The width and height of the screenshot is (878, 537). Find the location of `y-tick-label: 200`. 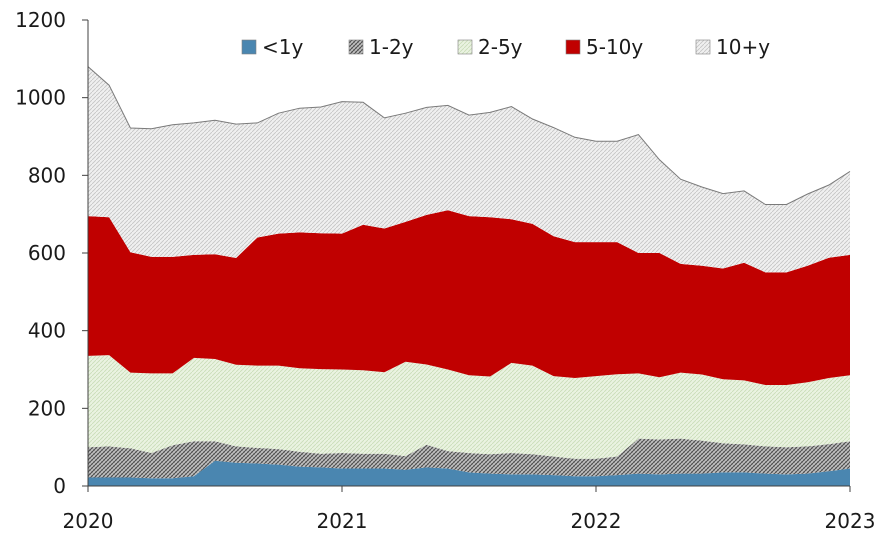

y-tick-label: 200 is located at coordinates (47, 408).